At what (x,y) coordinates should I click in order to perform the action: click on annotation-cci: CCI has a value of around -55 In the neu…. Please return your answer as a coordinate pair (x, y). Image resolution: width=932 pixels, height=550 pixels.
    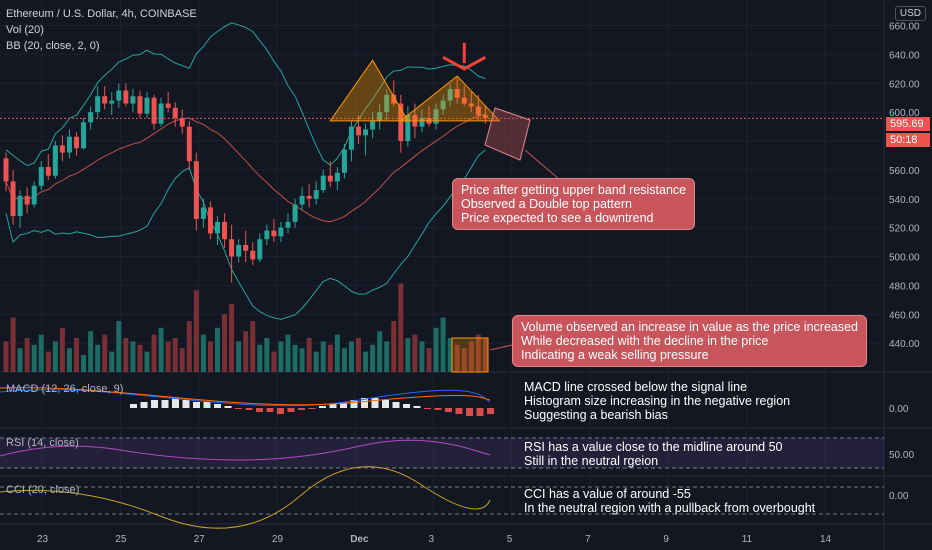
    Looking at the image, I should click on (669, 501).